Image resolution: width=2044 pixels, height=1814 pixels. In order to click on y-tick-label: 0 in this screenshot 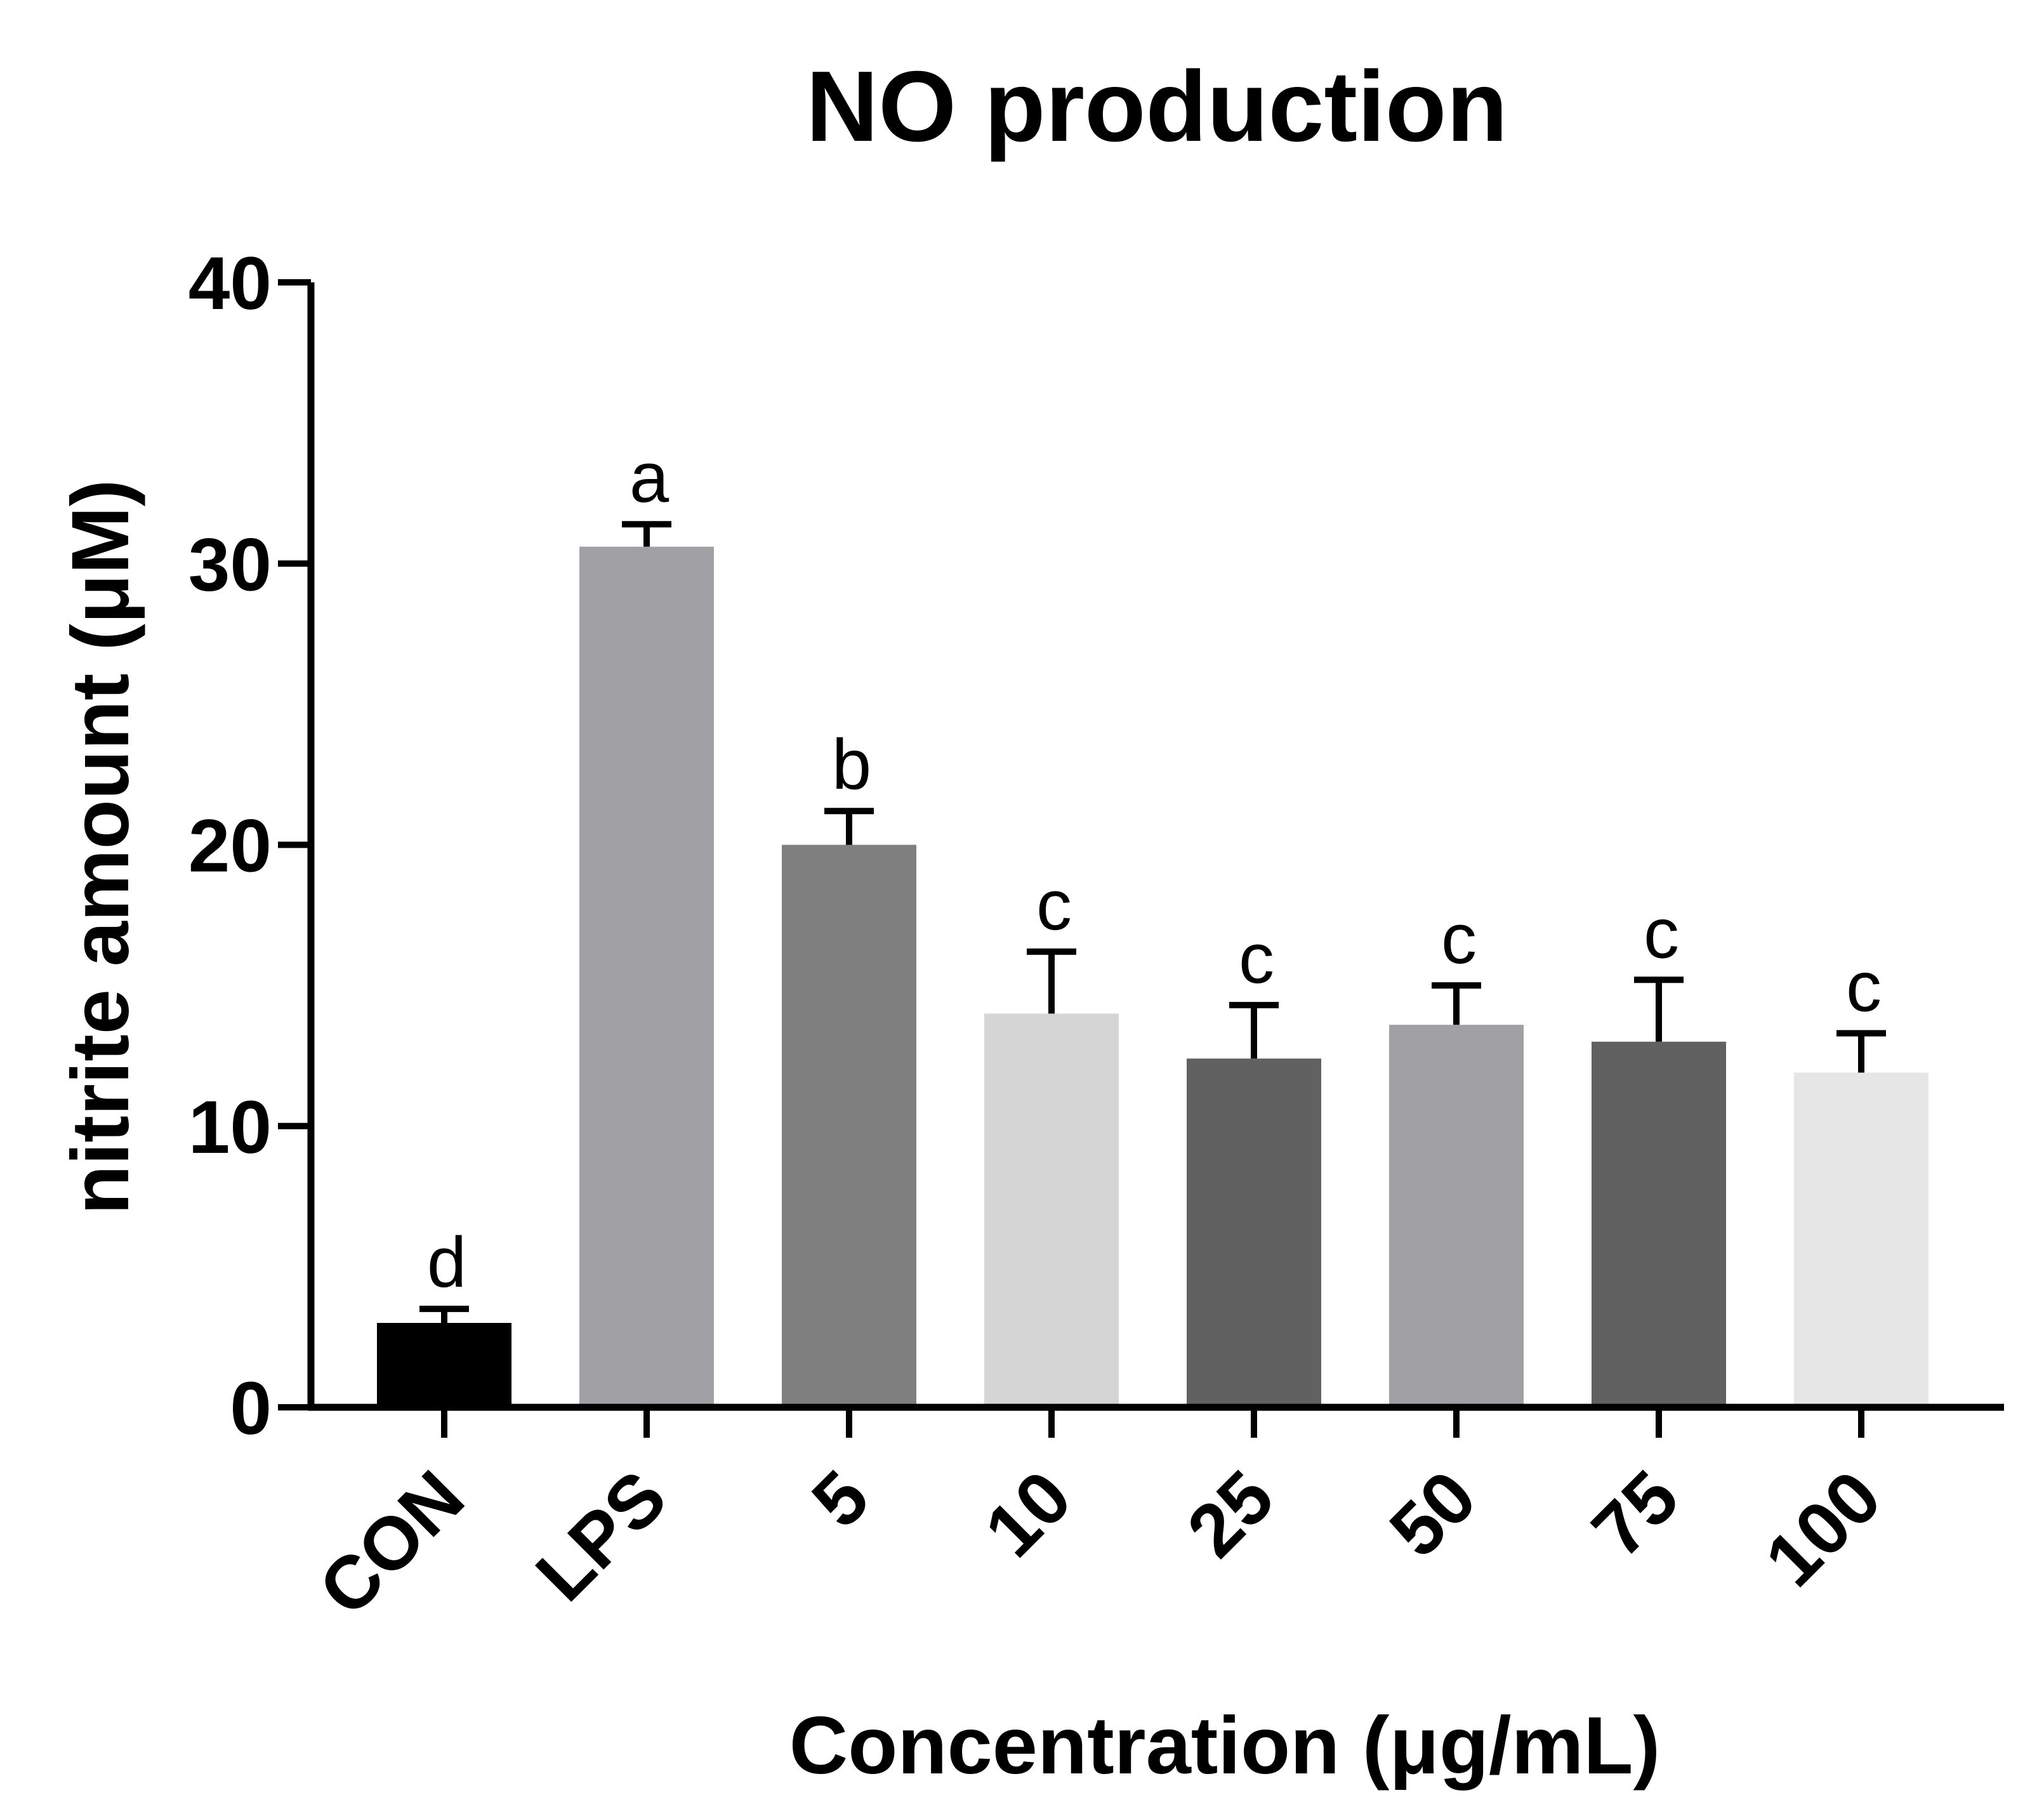, I will do `click(251, 1408)`.